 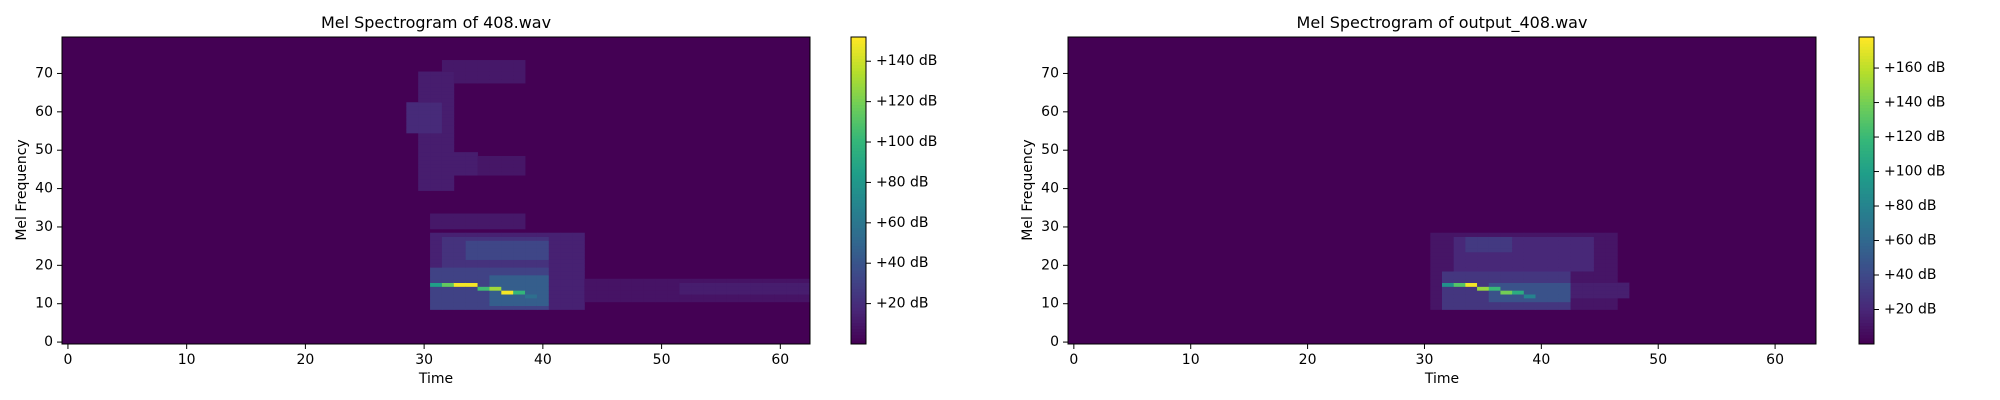 What do you see at coordinates (1050, 189) in the screenshot?
I see `y-tick-label: 40` at bounding box center [1050, 189].